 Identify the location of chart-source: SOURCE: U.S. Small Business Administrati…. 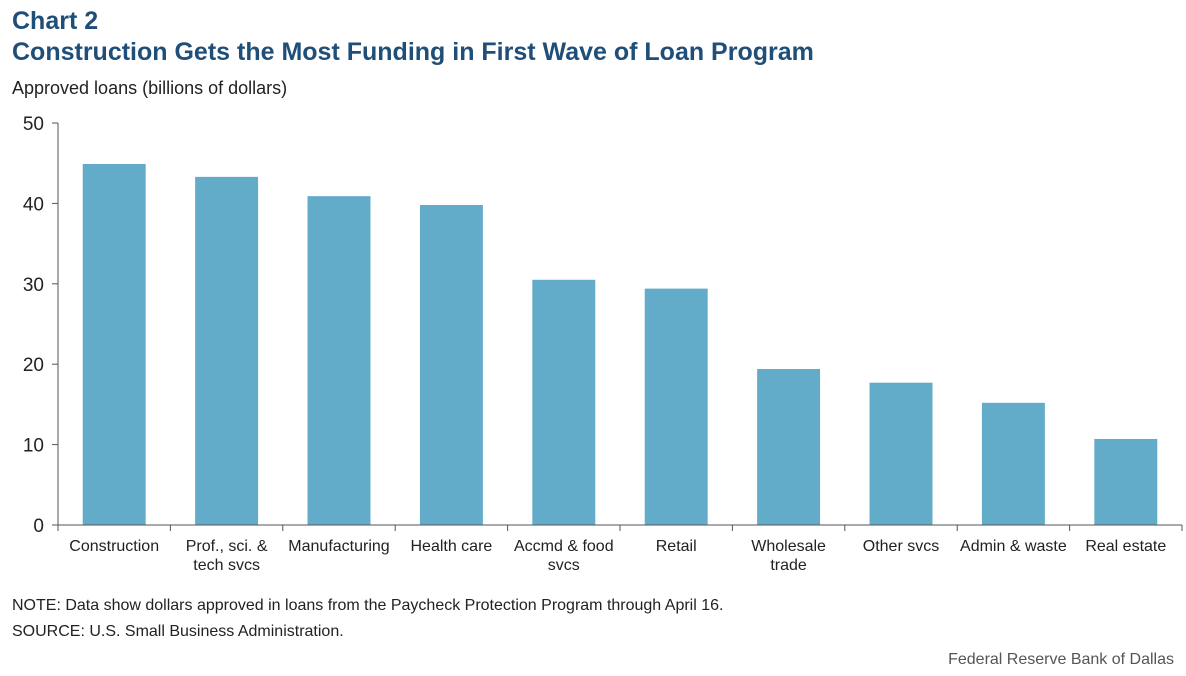
(178, 631).